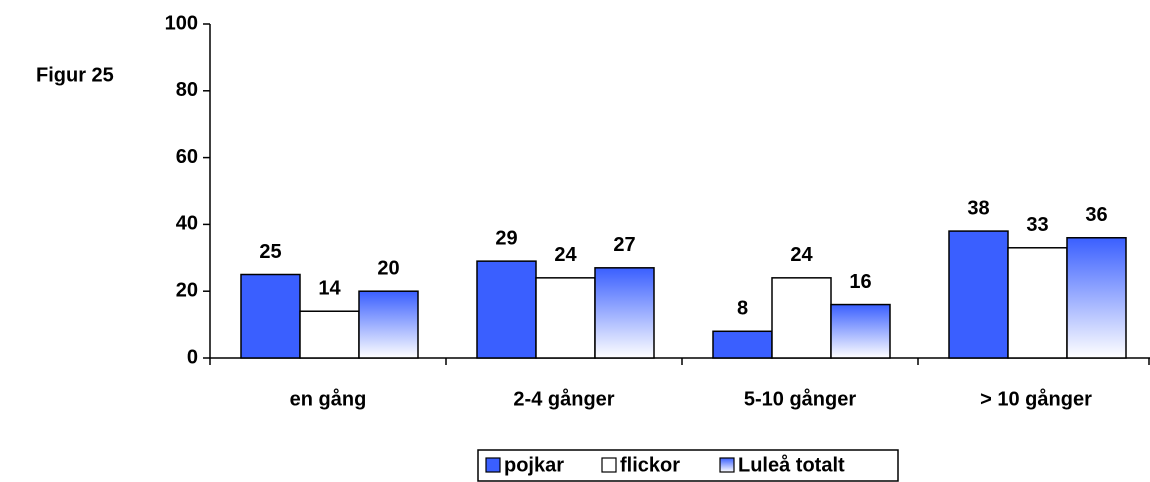 This screenshot has height=482, width=1150. Describe the element at coordinates (534, 465) in the screenshot. I see `legend-label: pojkar` at that location.